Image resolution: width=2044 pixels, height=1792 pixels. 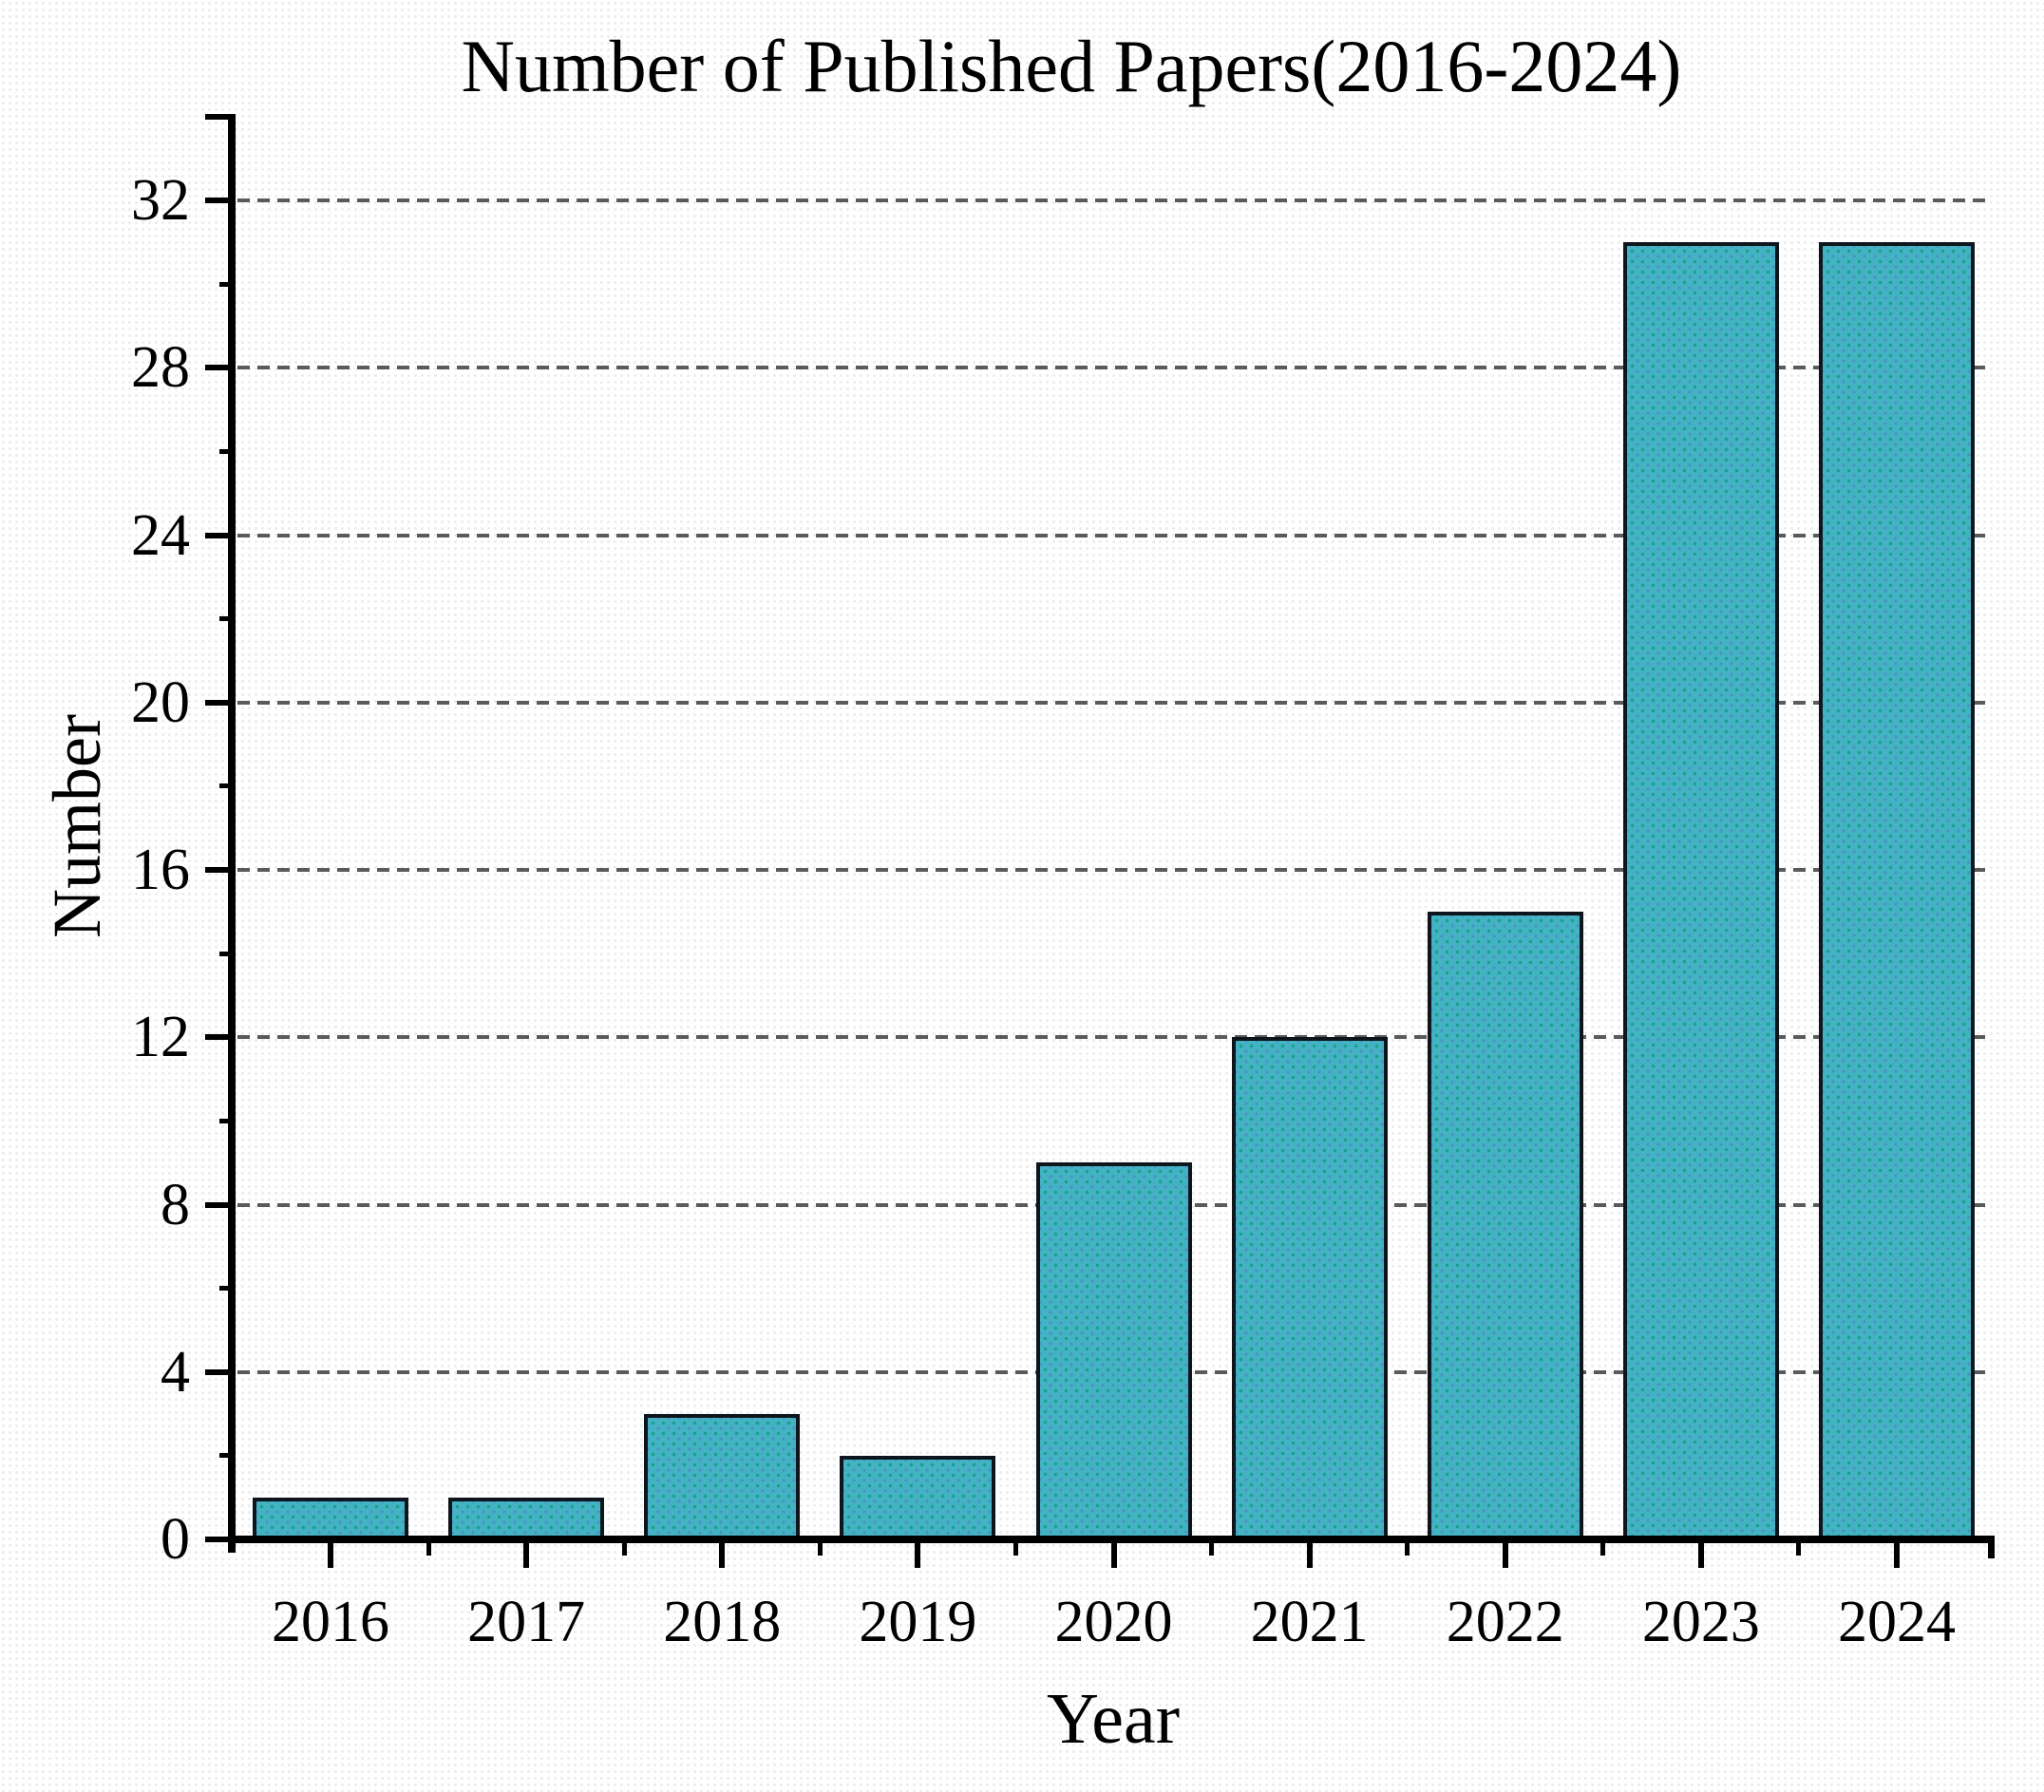 What do you see at coordinates (723, 1555) in the screenshot?
I see `x-major-tick-2018` at bounding box center [723, 1555].